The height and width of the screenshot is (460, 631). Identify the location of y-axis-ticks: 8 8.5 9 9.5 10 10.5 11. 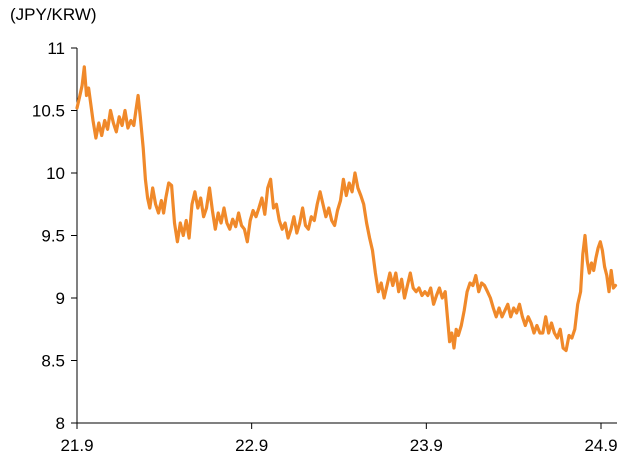
(54, 236).